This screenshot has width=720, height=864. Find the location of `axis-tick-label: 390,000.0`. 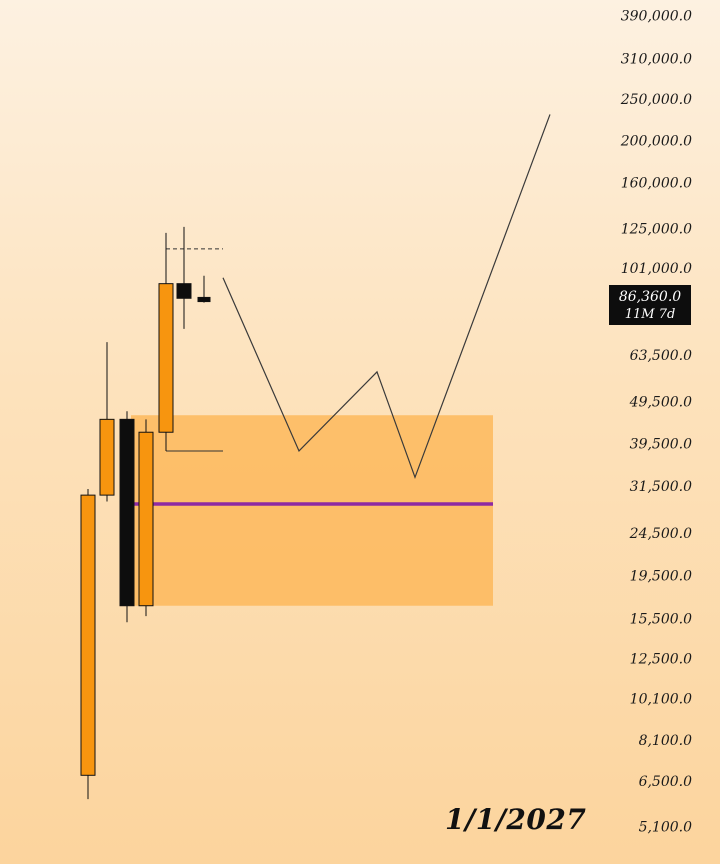

axis-tick-label: 390,000.0 is located at coordinates (656, 17).